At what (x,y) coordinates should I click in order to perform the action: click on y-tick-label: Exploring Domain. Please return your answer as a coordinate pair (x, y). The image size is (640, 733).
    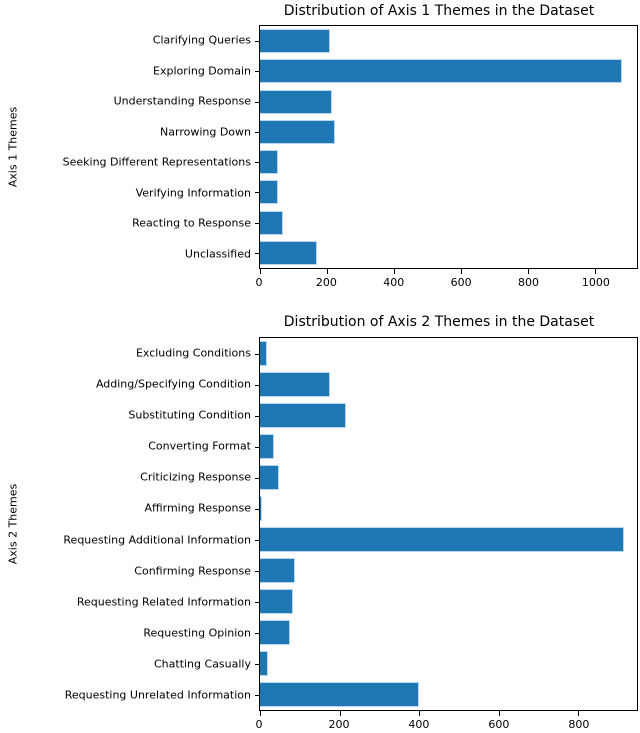
    Looking at the image, I should click on (202, 71).